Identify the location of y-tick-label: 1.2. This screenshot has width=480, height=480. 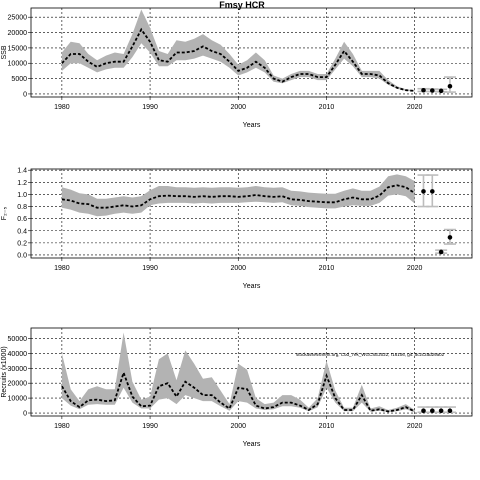
(22, 183).